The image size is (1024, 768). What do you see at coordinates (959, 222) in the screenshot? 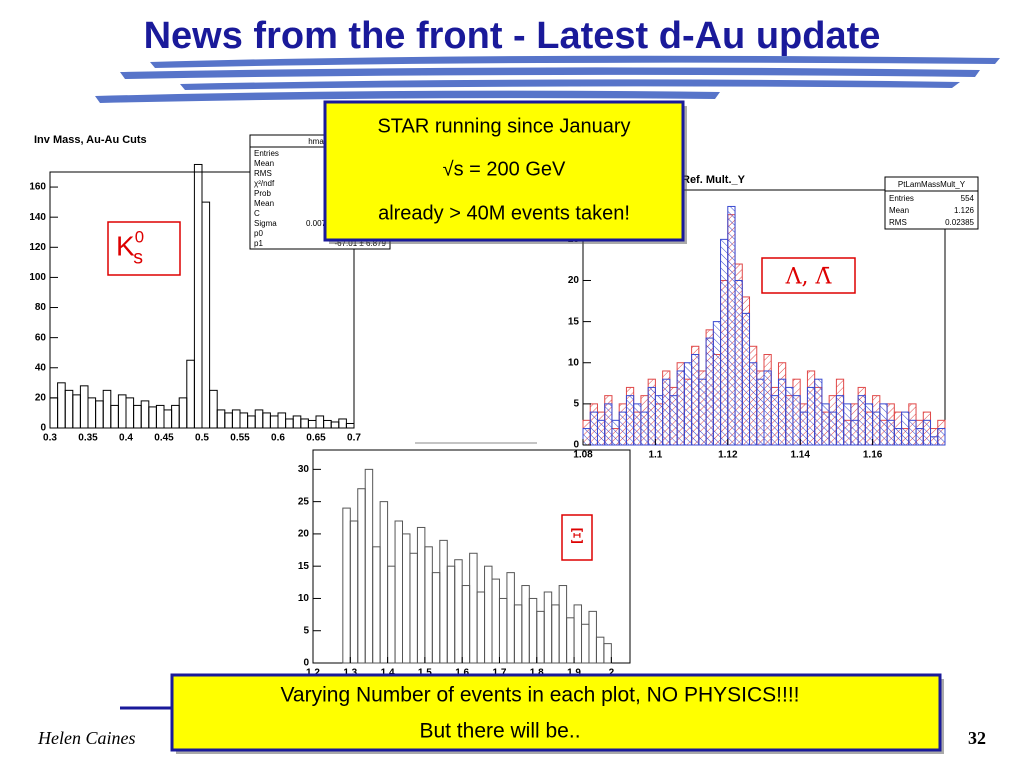
I see `stats-value: 0.02385` at bounding box center [959, 222].